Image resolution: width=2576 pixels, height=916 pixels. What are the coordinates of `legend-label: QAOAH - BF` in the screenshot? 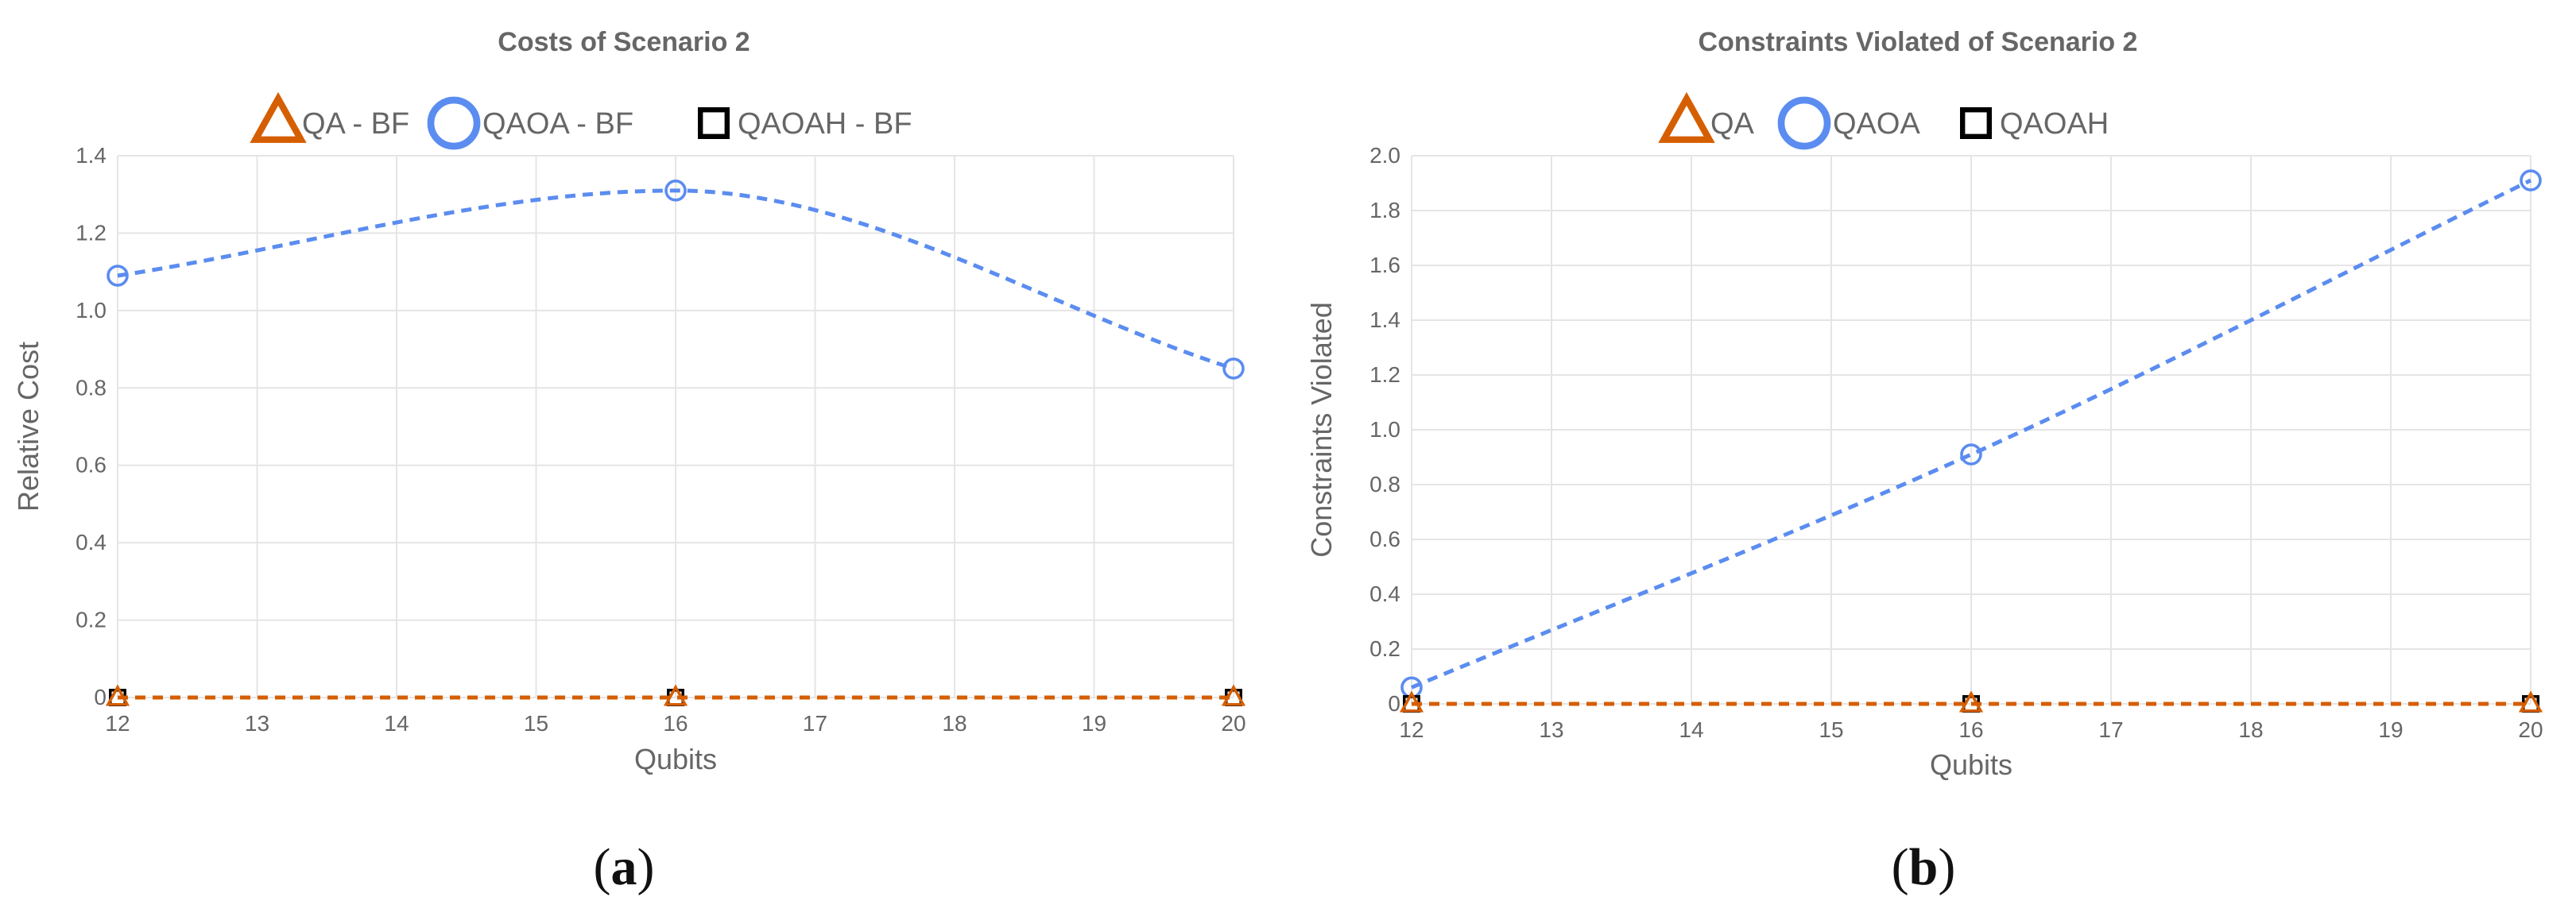 It's located at (825, 124).